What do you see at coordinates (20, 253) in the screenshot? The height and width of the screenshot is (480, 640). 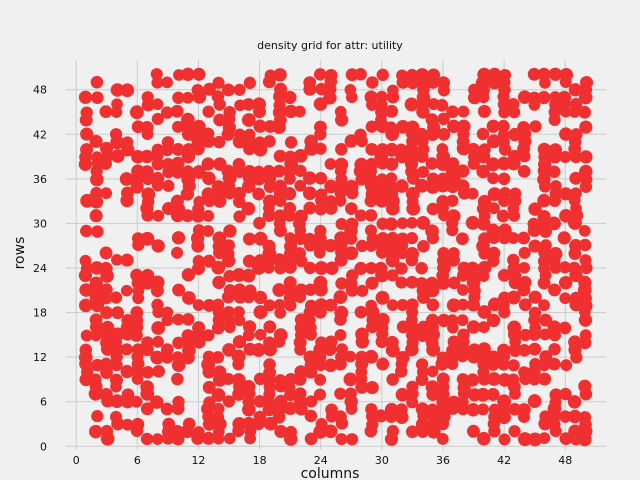 I see `y-axis-label: rows` at bounding box center [20, 253].